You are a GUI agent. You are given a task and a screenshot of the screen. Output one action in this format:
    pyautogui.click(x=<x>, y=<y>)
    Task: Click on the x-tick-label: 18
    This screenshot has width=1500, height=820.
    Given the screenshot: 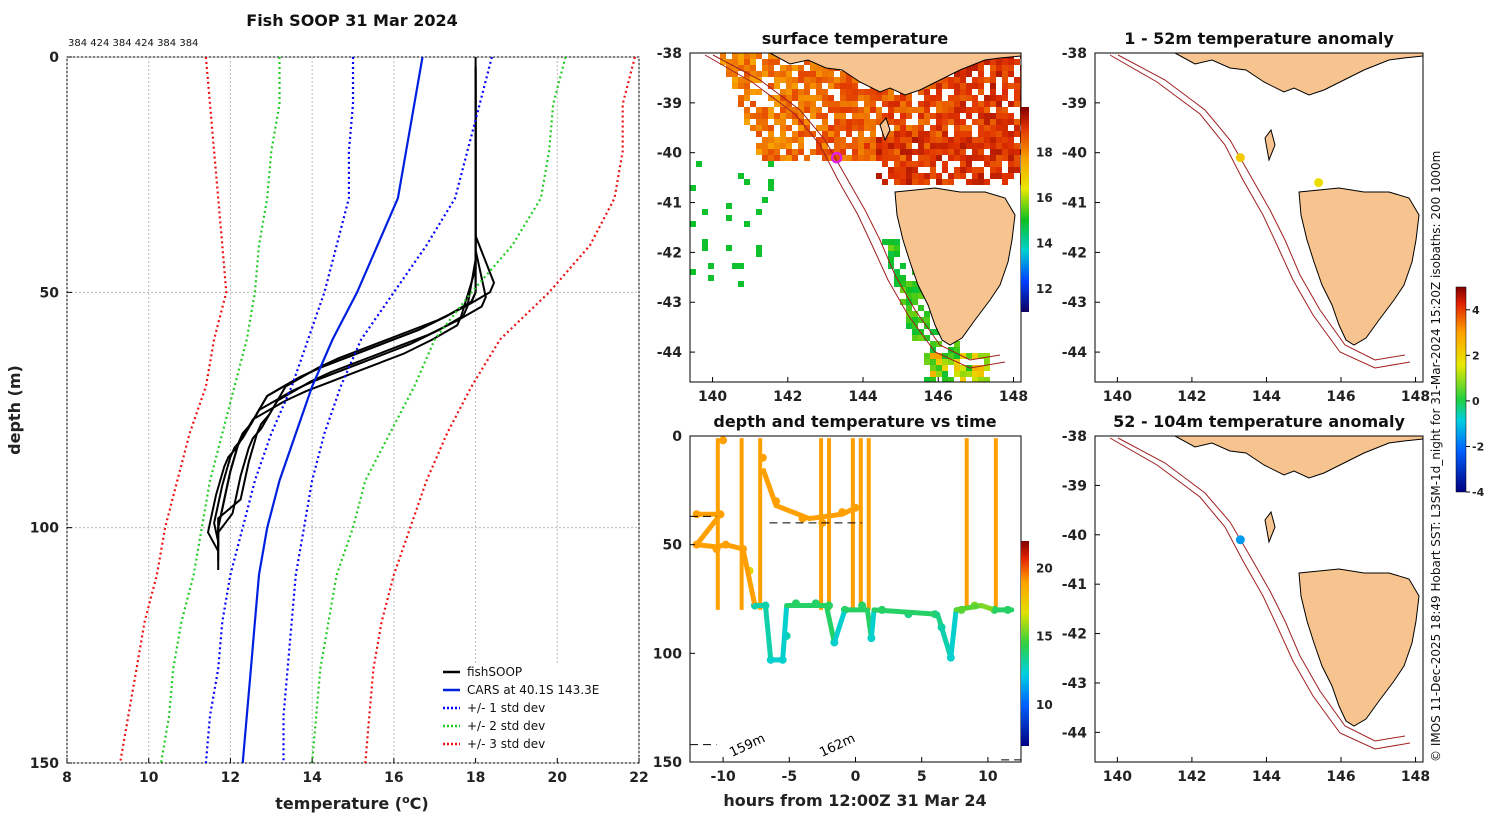 What is the action you would take?
    pyautogui.click(x=475, y=778)
    